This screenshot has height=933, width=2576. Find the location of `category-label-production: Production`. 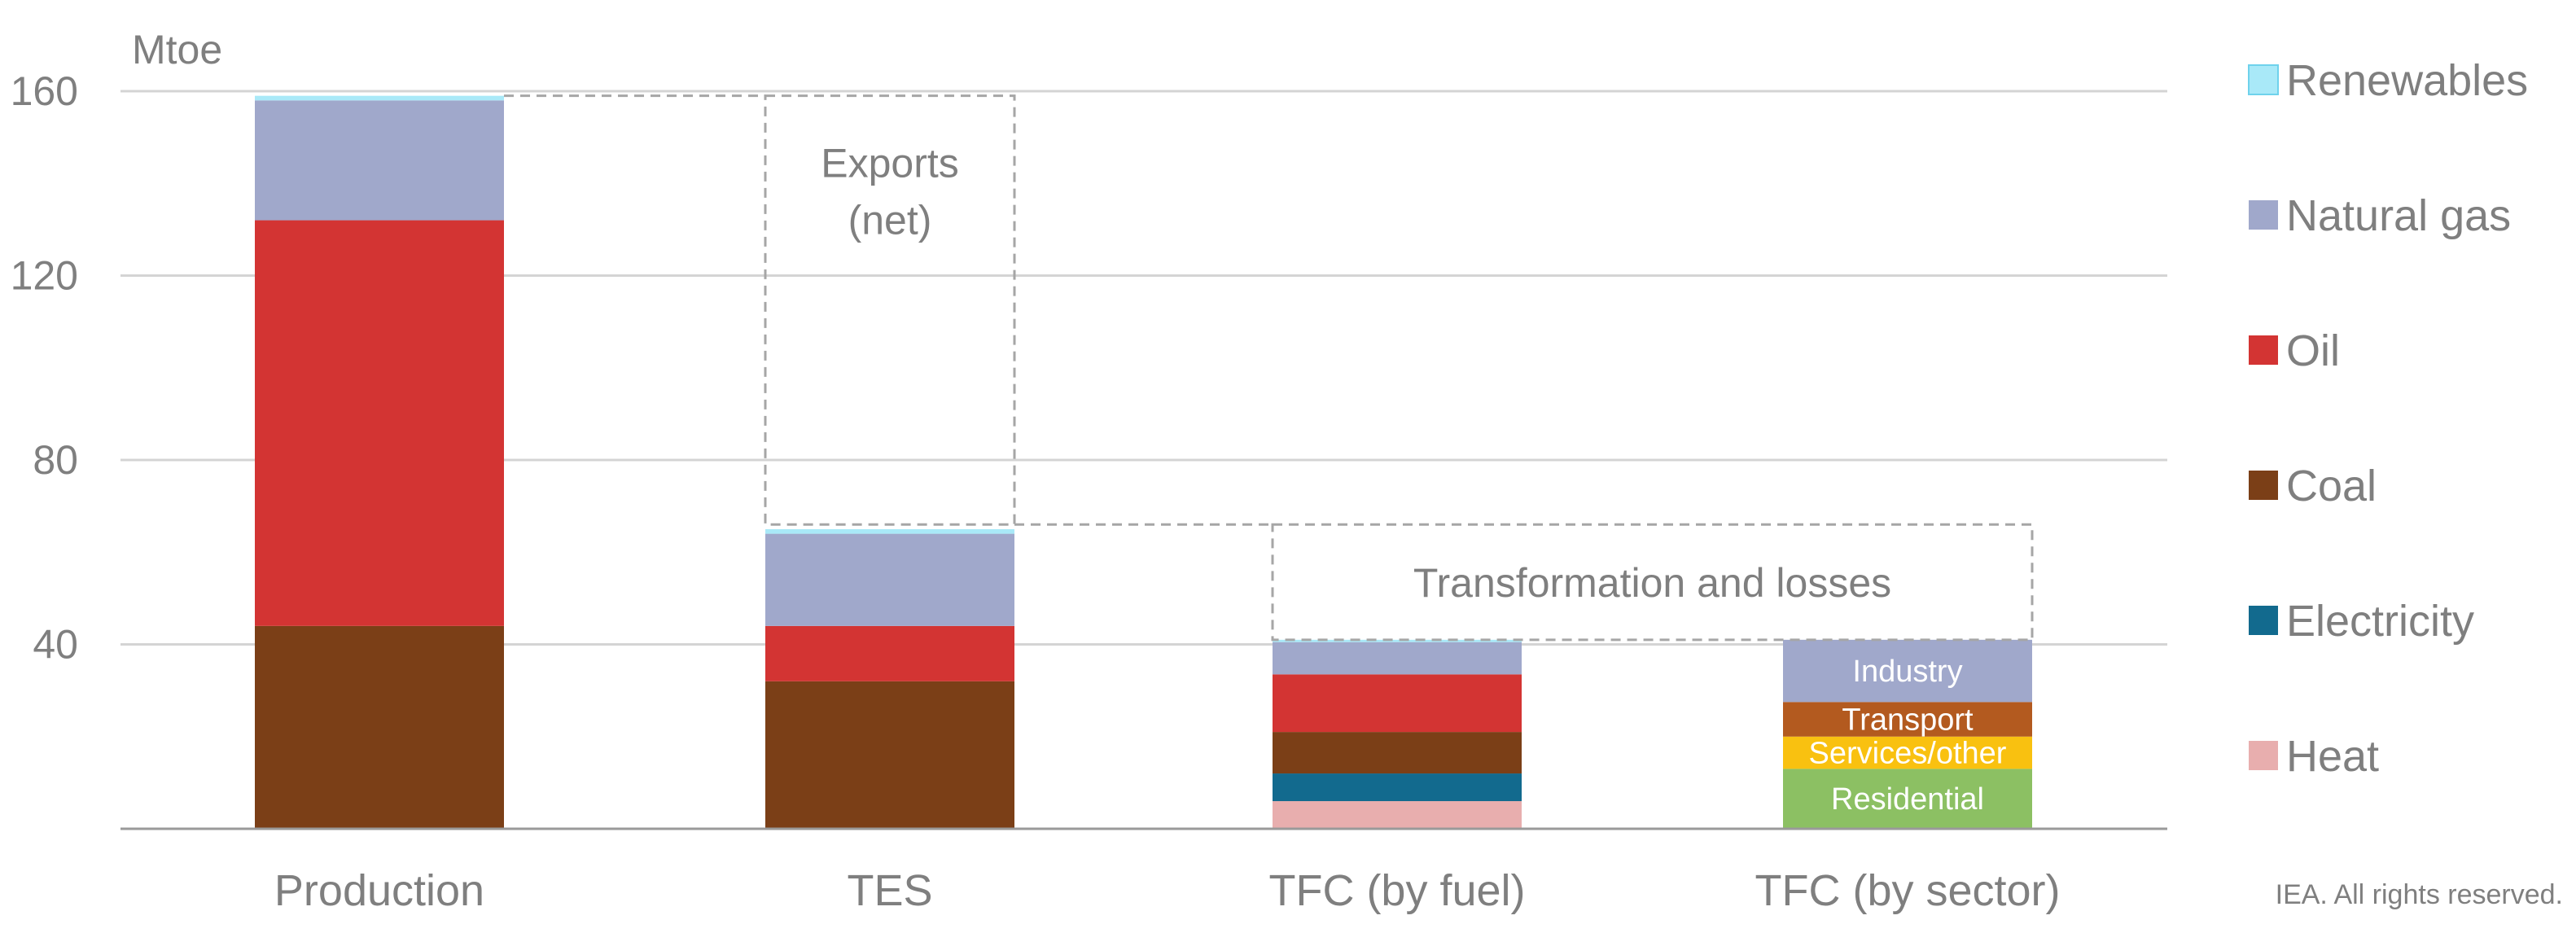

category-label-production: Production is located at coordinates (379, 890).